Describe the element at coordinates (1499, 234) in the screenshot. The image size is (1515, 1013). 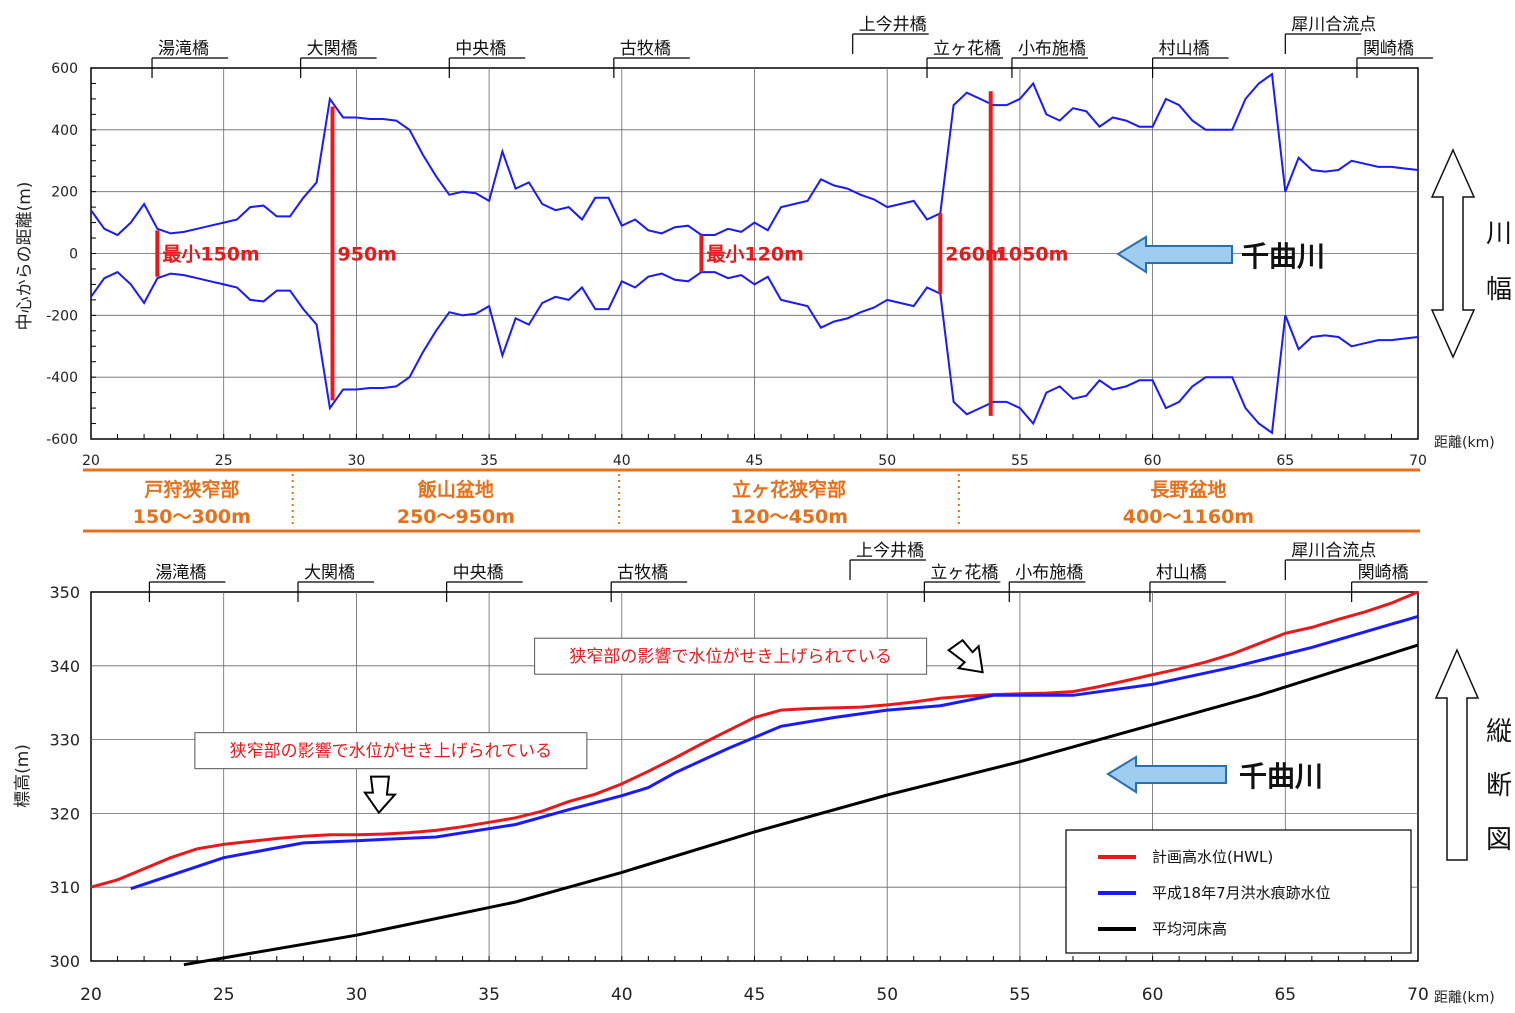
I see `side-label-char-1: 川` at that location.